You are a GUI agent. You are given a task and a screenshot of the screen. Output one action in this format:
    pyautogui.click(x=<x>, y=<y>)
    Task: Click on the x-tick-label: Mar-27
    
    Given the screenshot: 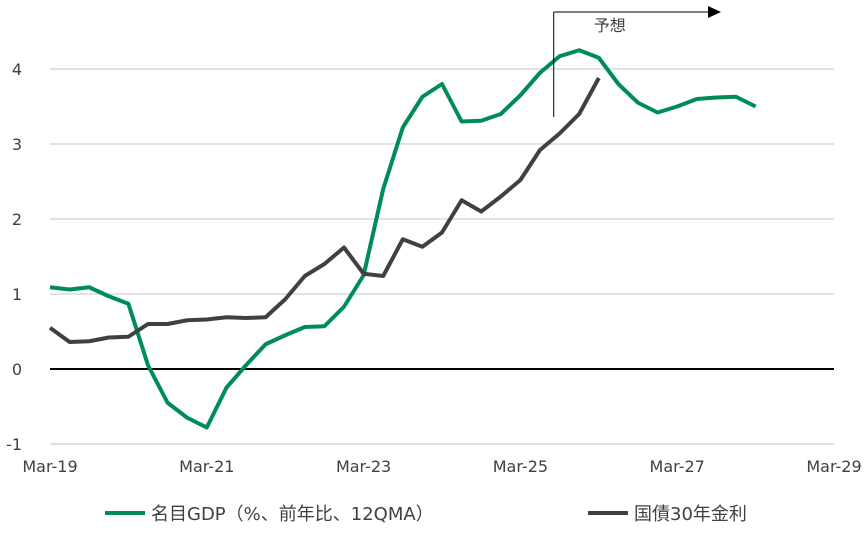 What is the action you would take?
    pyautogui.click(x=677, y=466)
    